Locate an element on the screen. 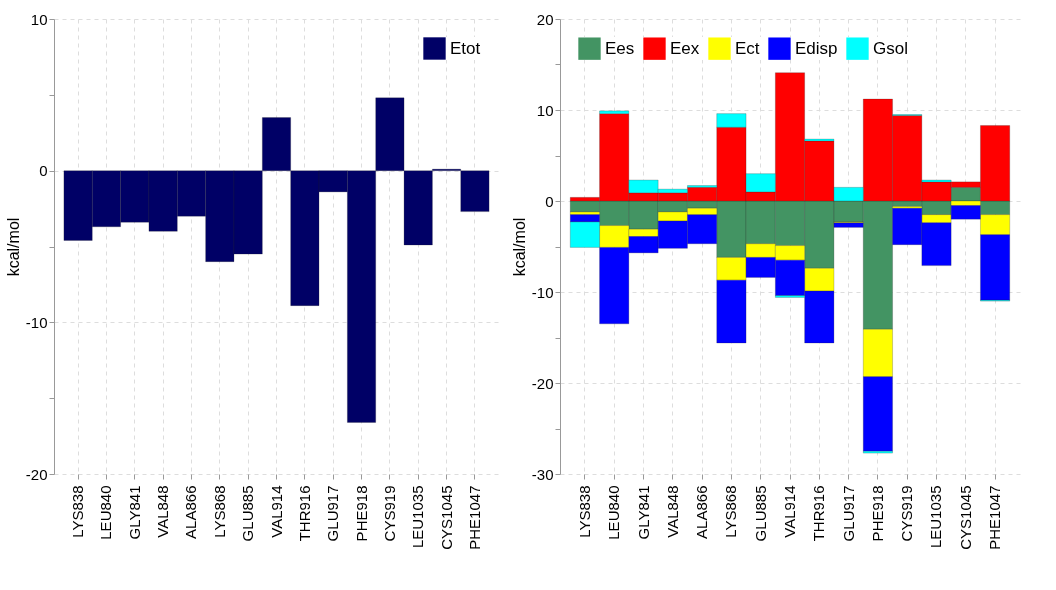 This screenshot has height=590, width=1056. legend-label: Etot is located at coordinates (465, 48).